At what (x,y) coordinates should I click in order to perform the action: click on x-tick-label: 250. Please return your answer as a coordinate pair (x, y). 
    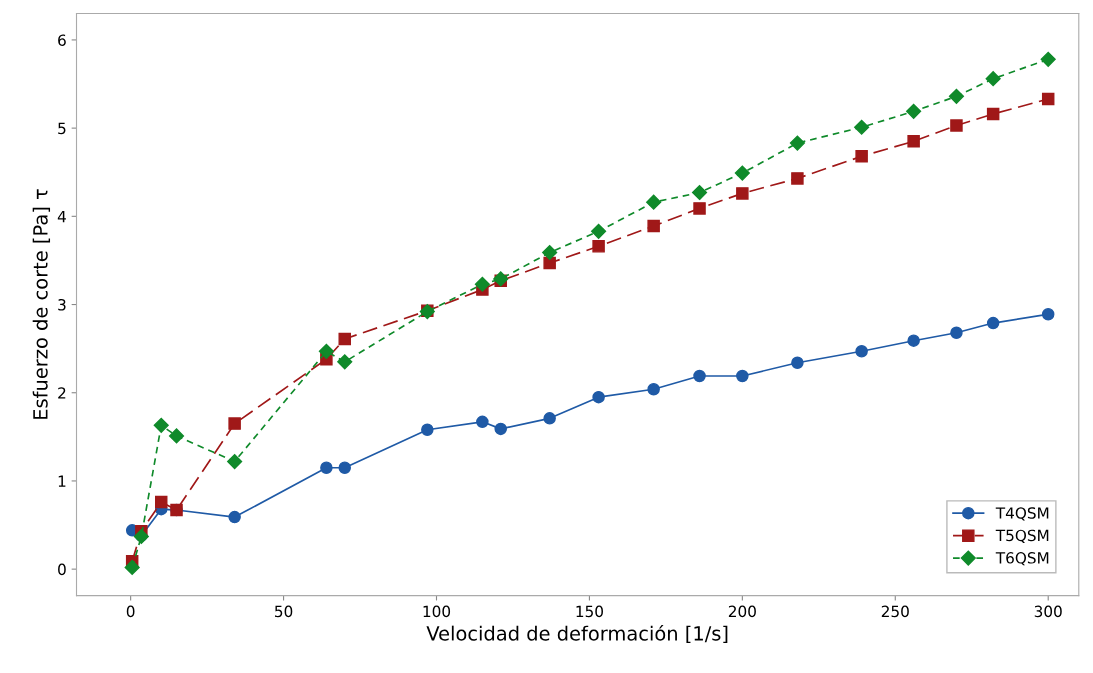
    Looking at the image, I should click on (895, 611).